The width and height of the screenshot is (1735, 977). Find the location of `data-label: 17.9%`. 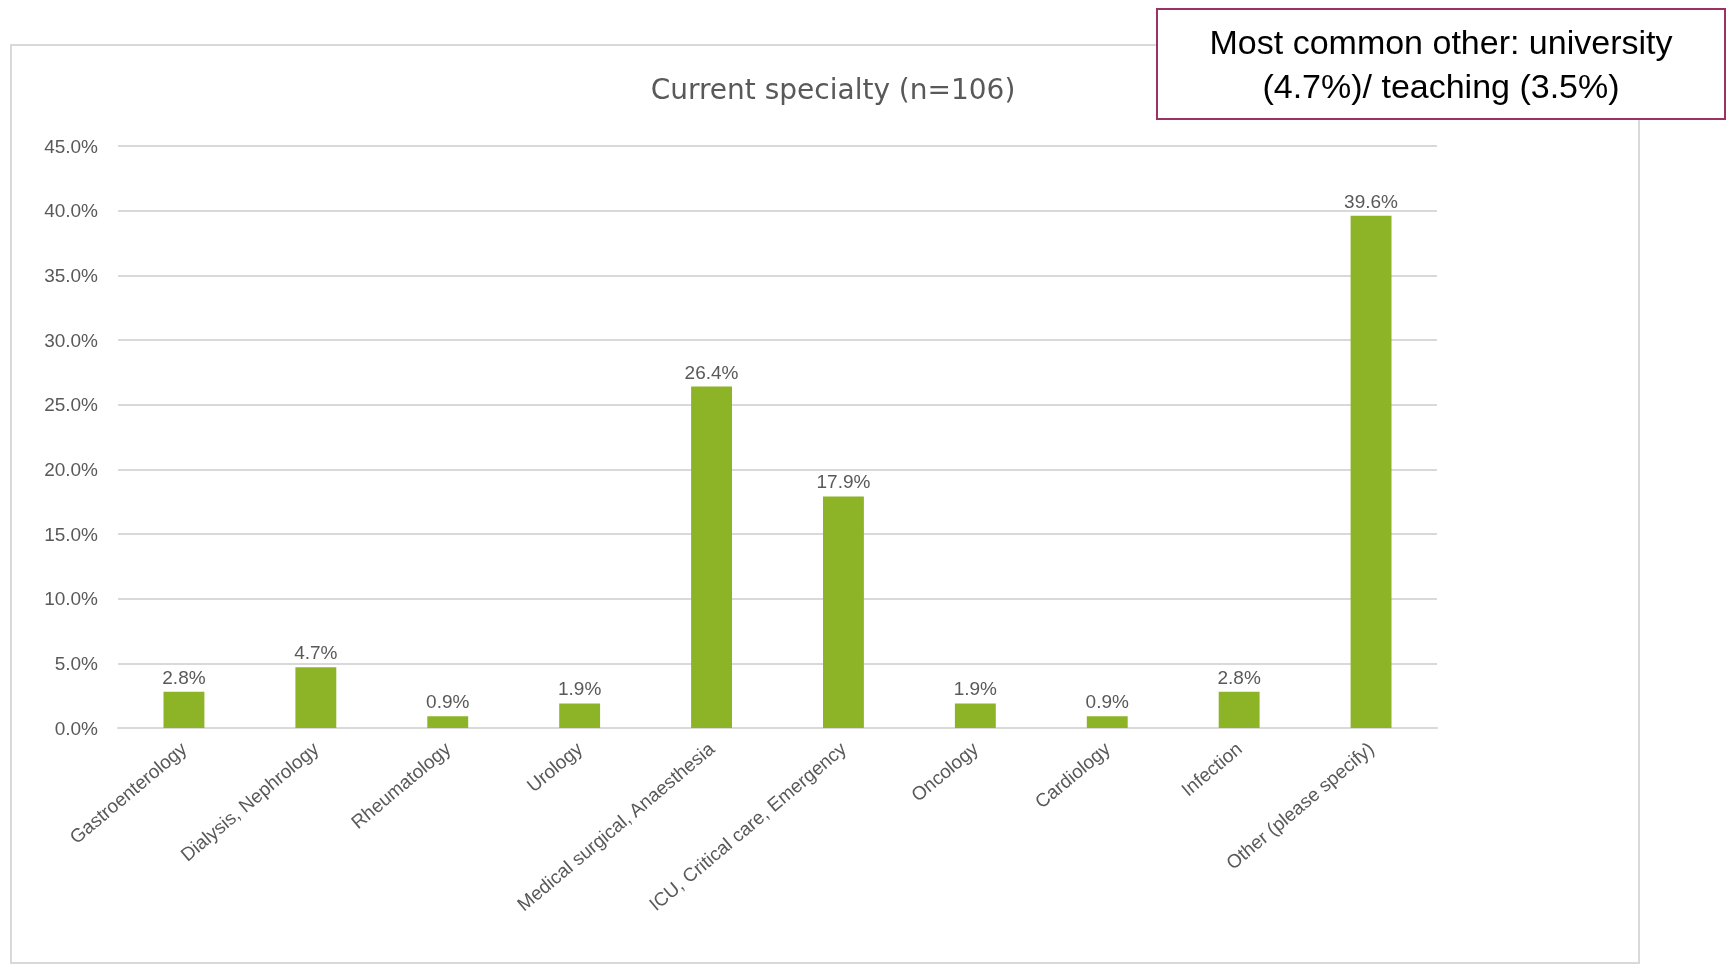

data-label: 17.9% is located at coordinates (843, 482).